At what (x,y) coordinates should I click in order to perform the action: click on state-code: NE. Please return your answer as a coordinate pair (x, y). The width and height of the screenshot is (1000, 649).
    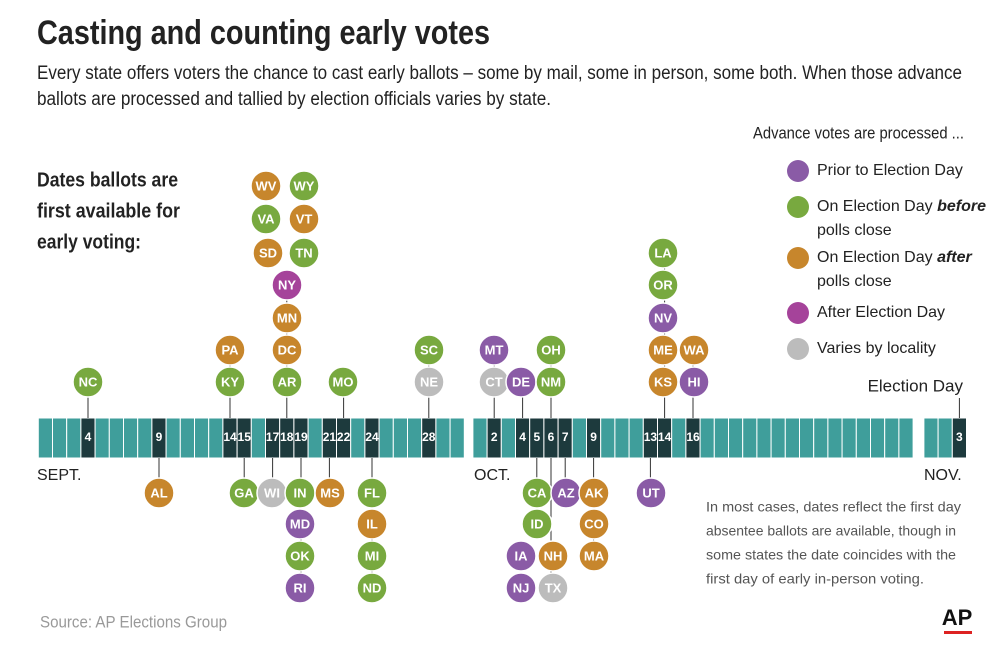
    Looking at the image, I should click on (429, 381).